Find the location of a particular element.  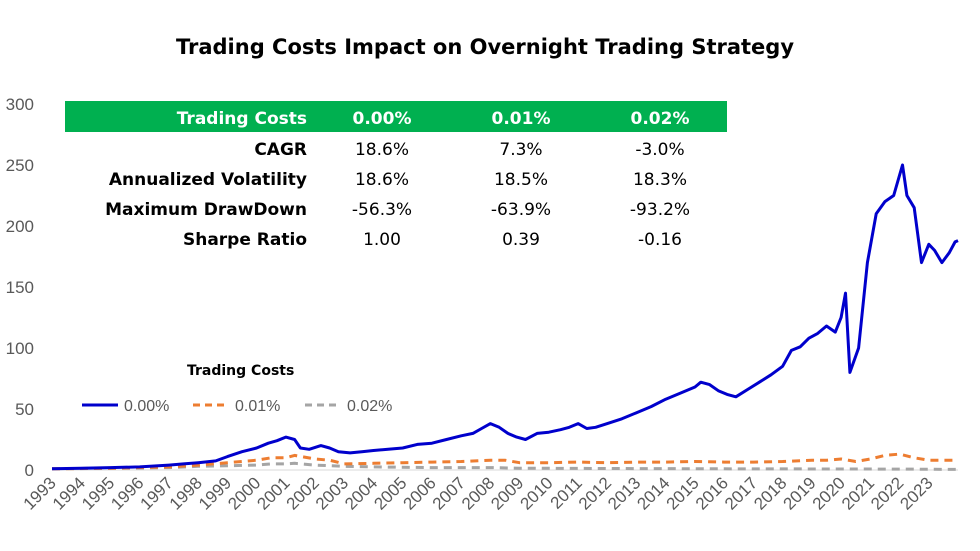

table-cell: -3.0% is located at coordinates (659, 150).